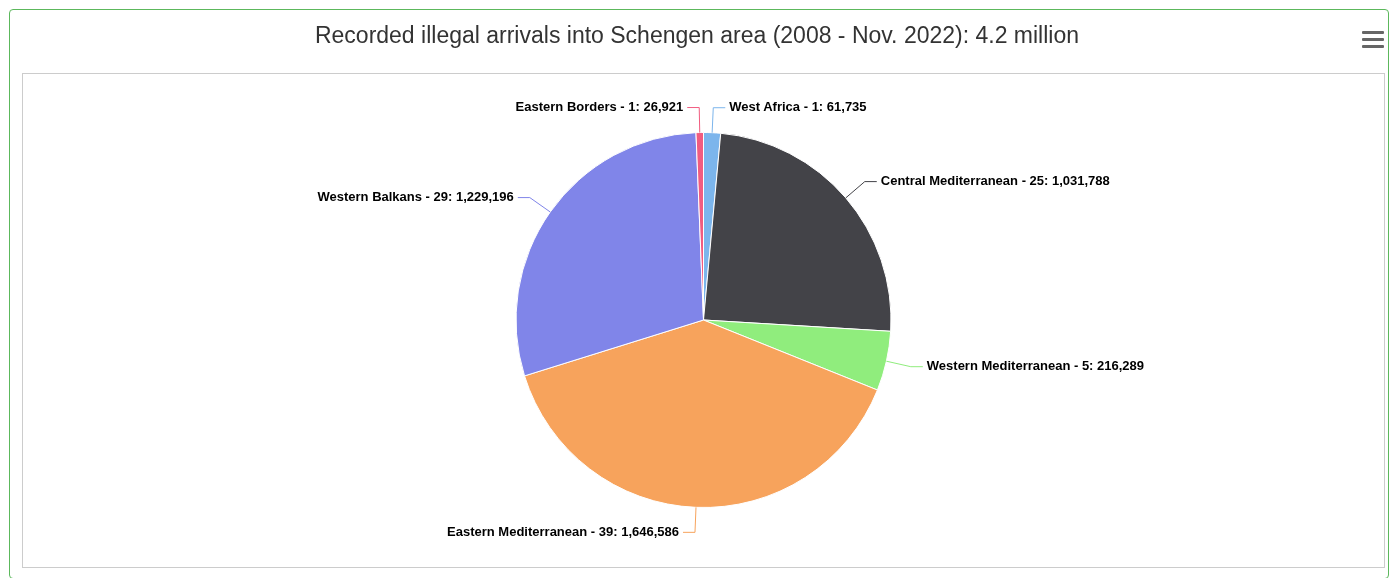 Image resolution: width=1394 pixels, height=578 pixels. What do you see at coordinates (995, 181) in the screenshot?
I see `slice-label: Central Mediterranean - 25: 1,031,788` at bounding box center [995, 181].